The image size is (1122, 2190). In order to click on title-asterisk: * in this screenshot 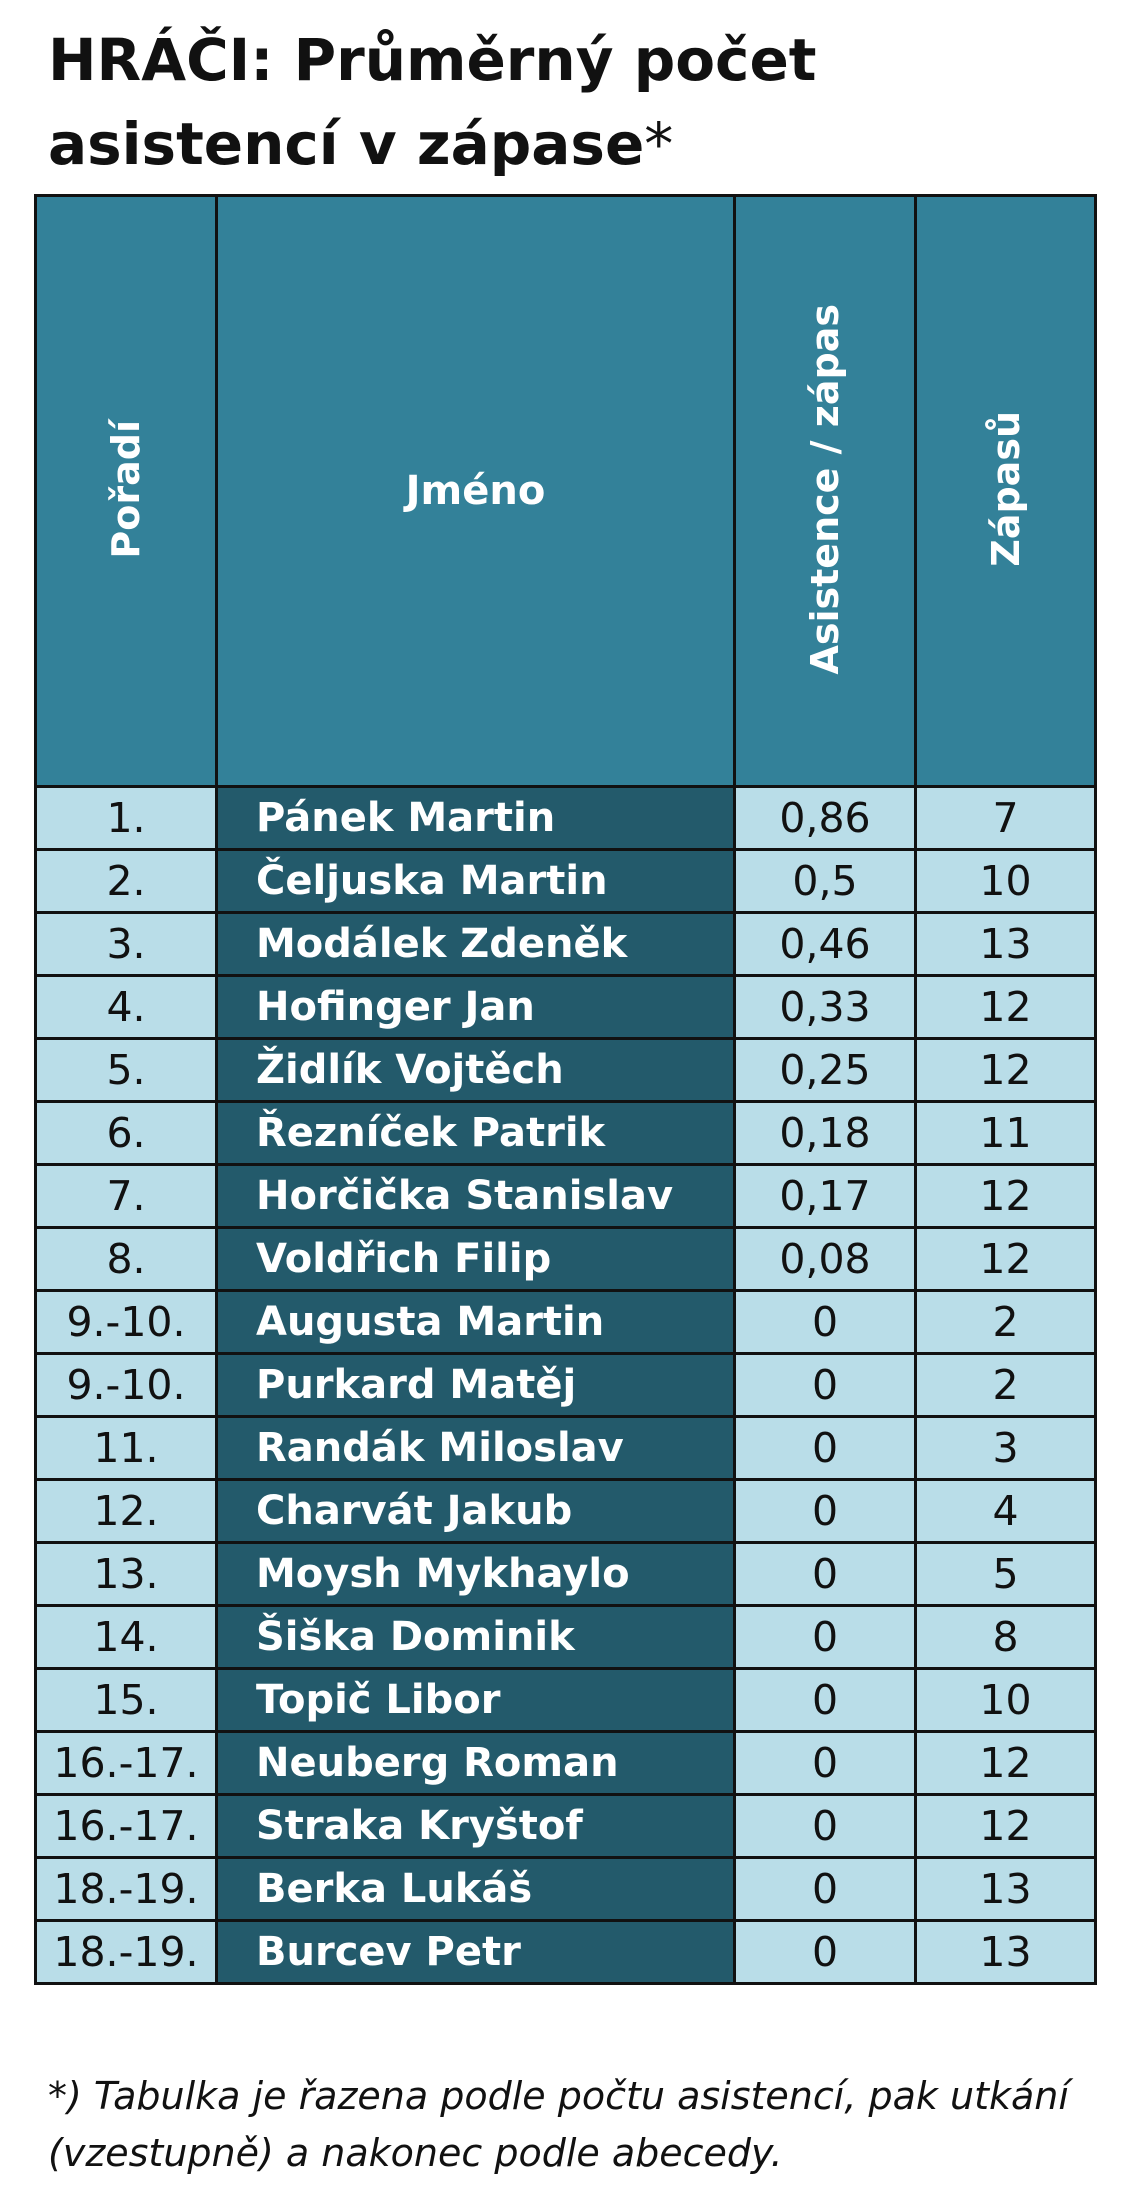, I will do `click(659, 144)`.